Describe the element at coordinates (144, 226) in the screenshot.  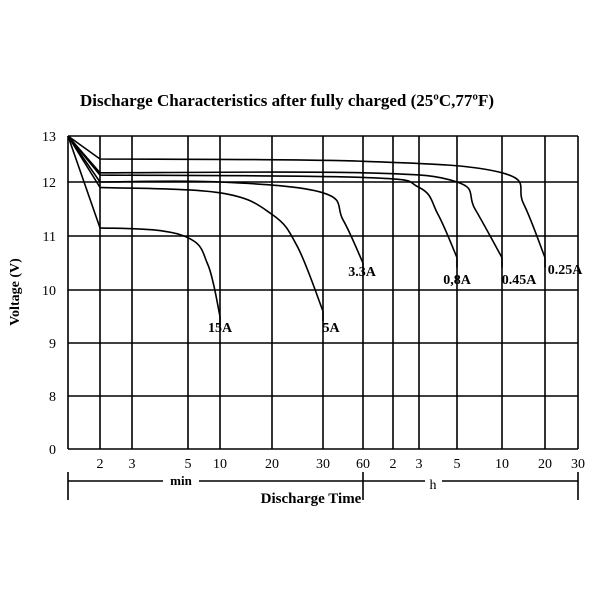
I see `series-line-15A` at that location.